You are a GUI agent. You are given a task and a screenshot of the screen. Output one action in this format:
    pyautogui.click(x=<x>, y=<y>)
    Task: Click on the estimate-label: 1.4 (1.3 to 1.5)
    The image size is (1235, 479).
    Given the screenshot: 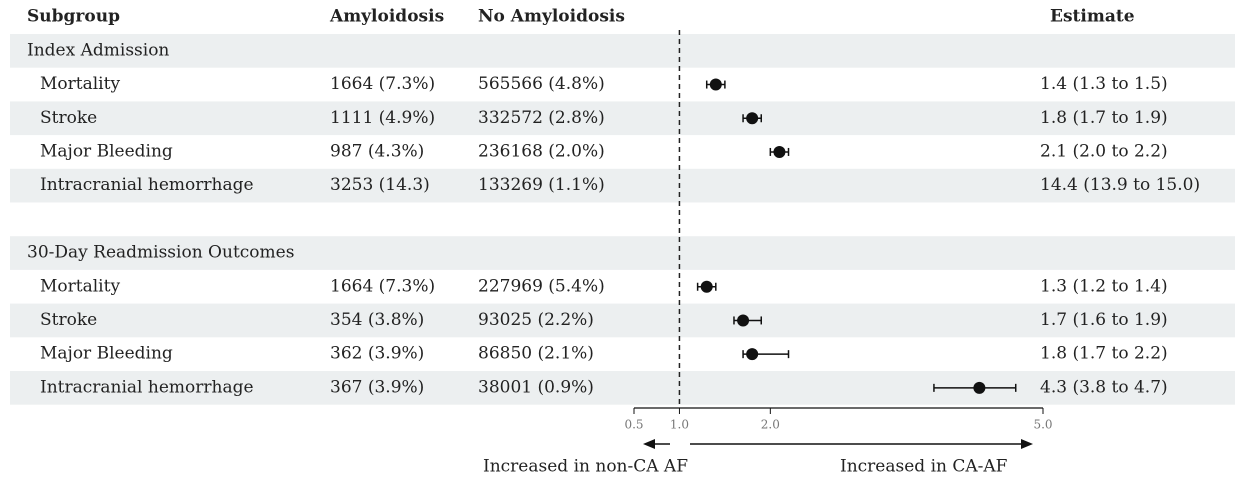 What is the action you would take?
    pyautogui.click(x=1104, y=84)
    